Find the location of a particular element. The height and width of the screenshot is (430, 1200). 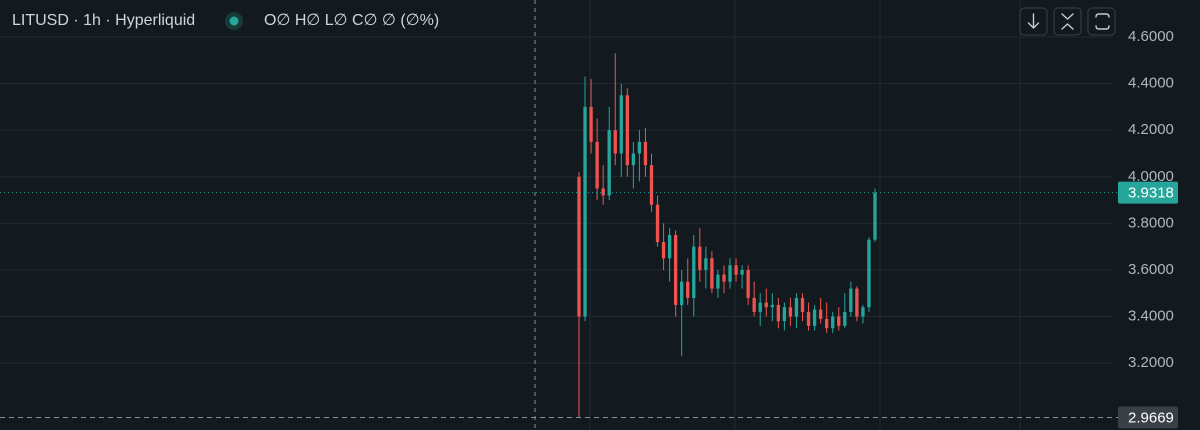

collapse-button is located at coordinates (1067, 21).